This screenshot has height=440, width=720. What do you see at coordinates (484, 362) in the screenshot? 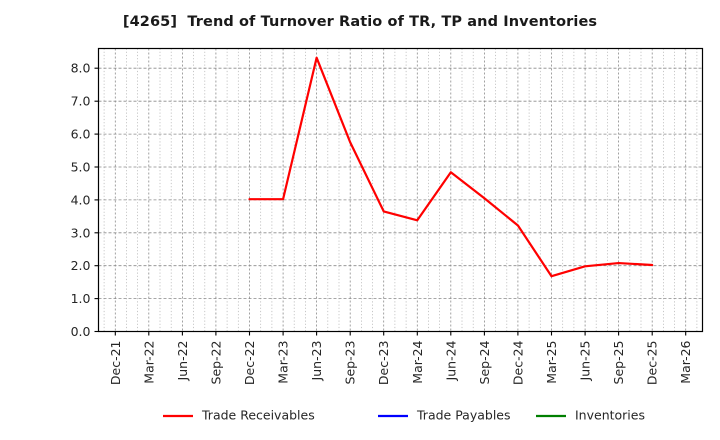
I see `x-axis-tick-label: Sep-24` at bounding box center [484, 362].